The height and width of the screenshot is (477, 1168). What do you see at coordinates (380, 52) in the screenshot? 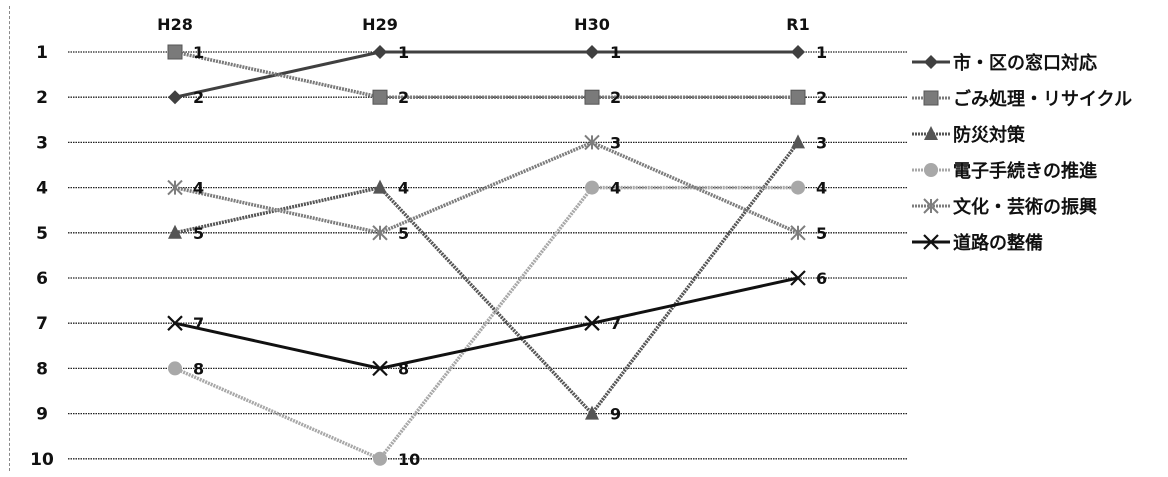
I see `series-1-point-H29` at bounding box center [380, 52].